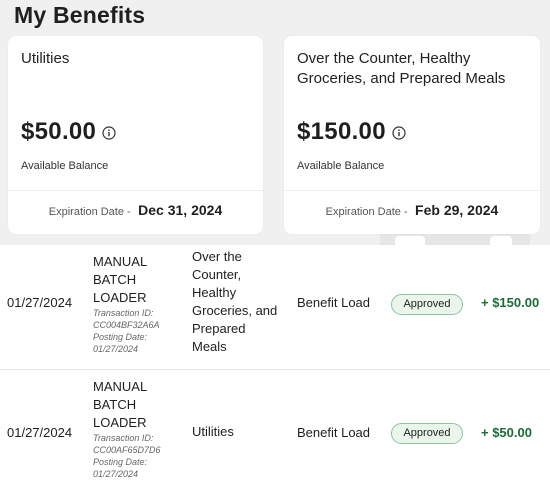 This screenshot has width=550, height=490. I want to click on expiration-date: Feb 29, 2024, so click(457, 210).